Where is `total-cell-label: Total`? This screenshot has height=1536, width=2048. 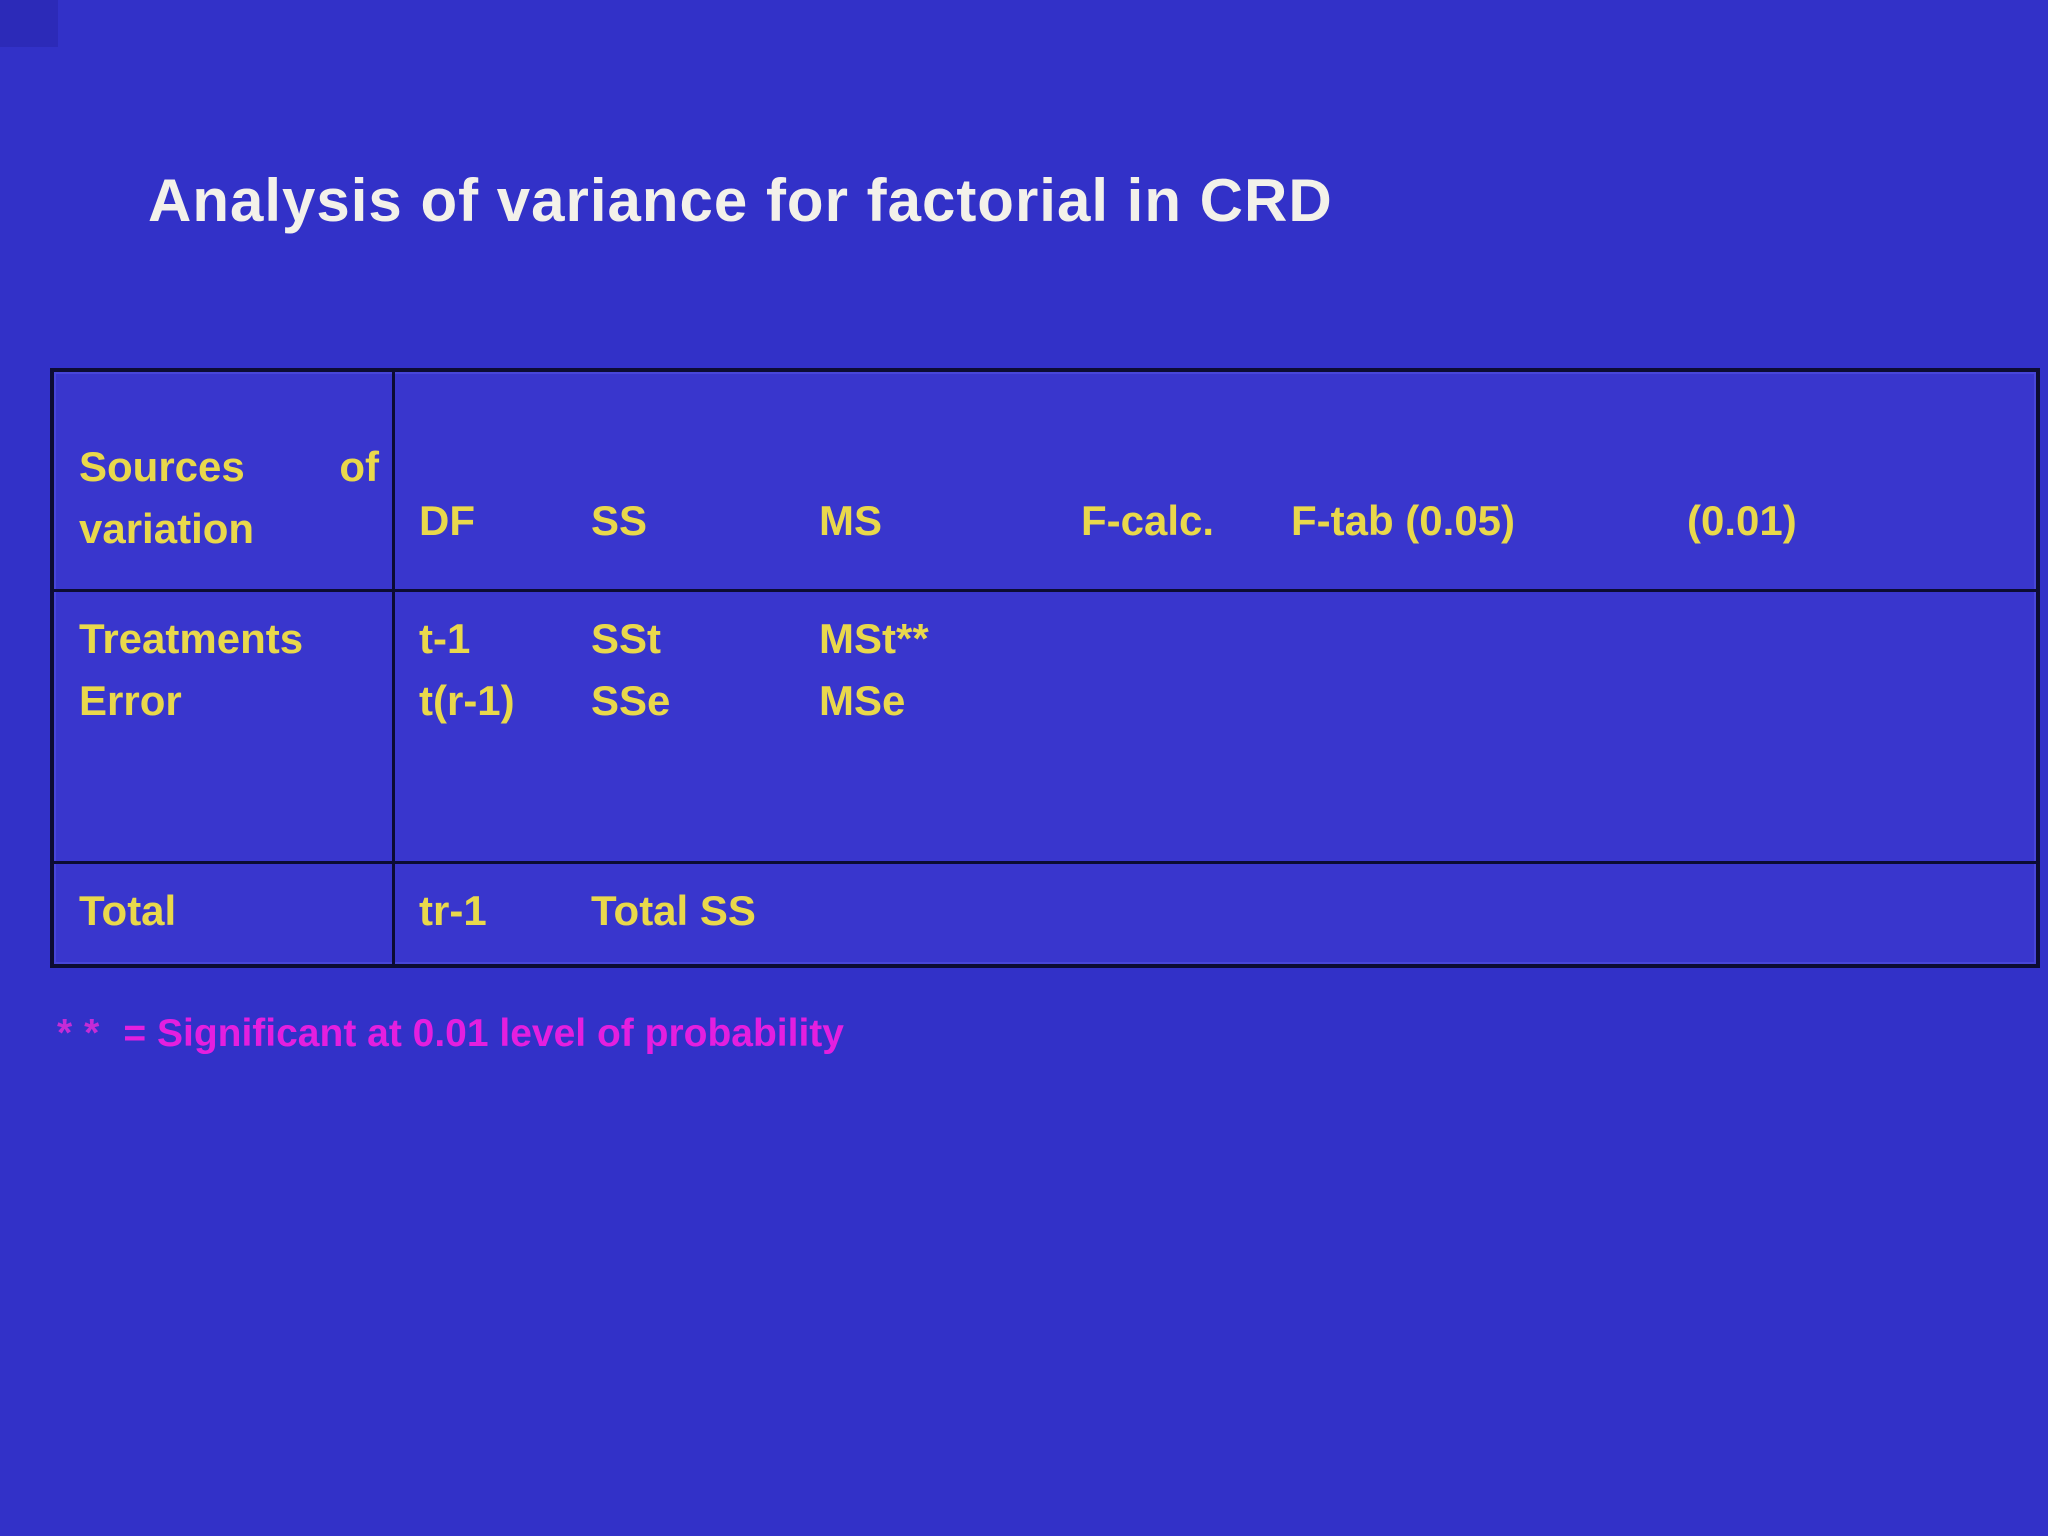 total-cell-label: Total is located at coordinates (224, 914).